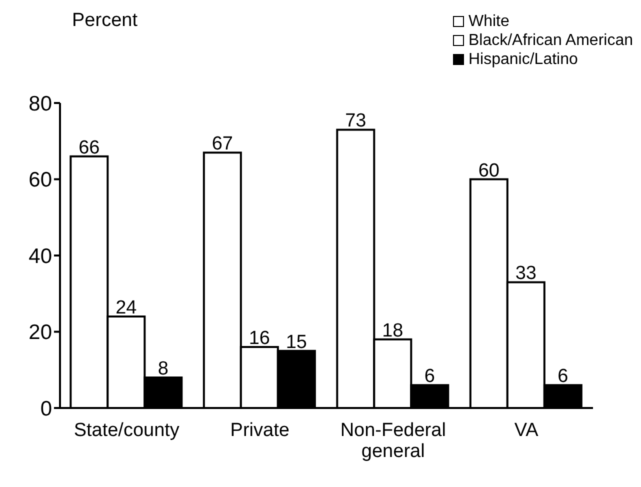 The width and height of the screenshot is (641, 487). Describe the element at coordinates (260, 430) in the screenshot. I see `x-tick-label: Private` at that location.